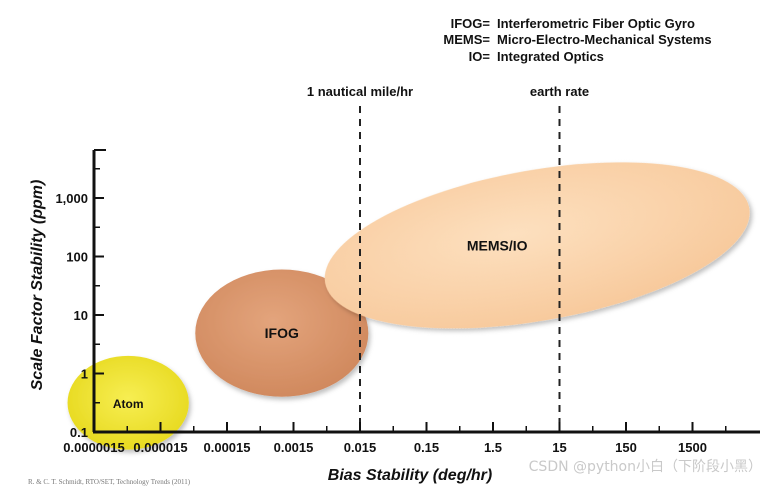  Describe the element at coordinates (410, 475) in the screenshot. I see `x-axis-title: Bias Stability (deg/hr)` at that location.